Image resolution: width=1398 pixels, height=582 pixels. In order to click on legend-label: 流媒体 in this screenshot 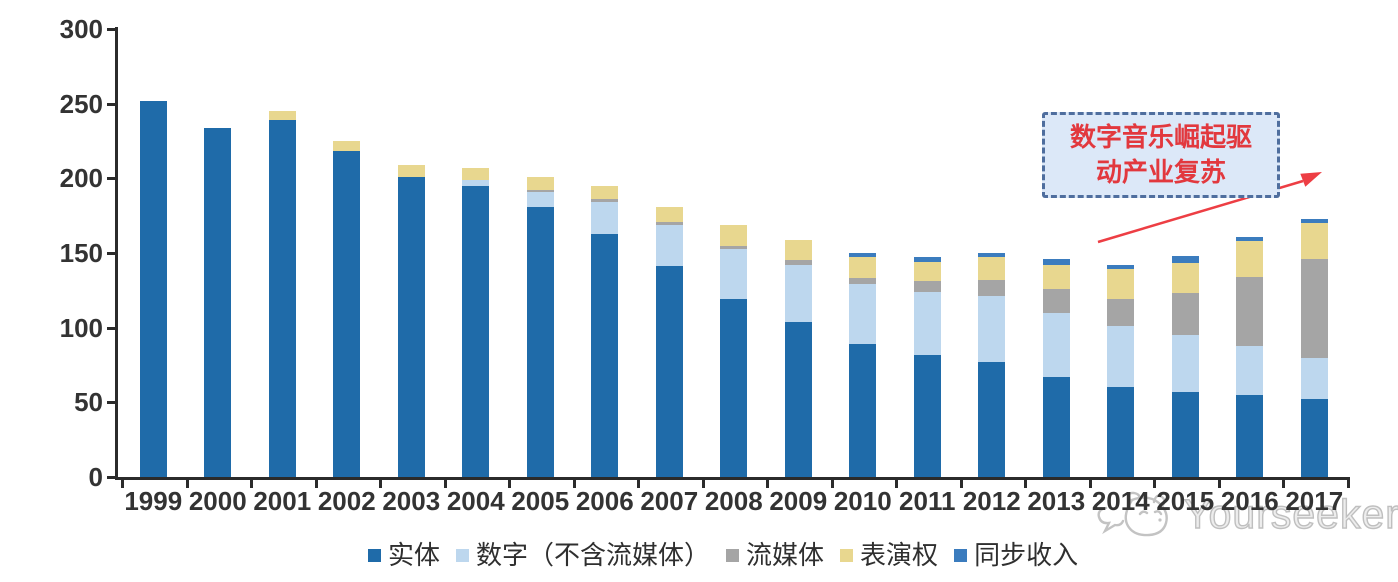, I will do `click(785, 555)`.